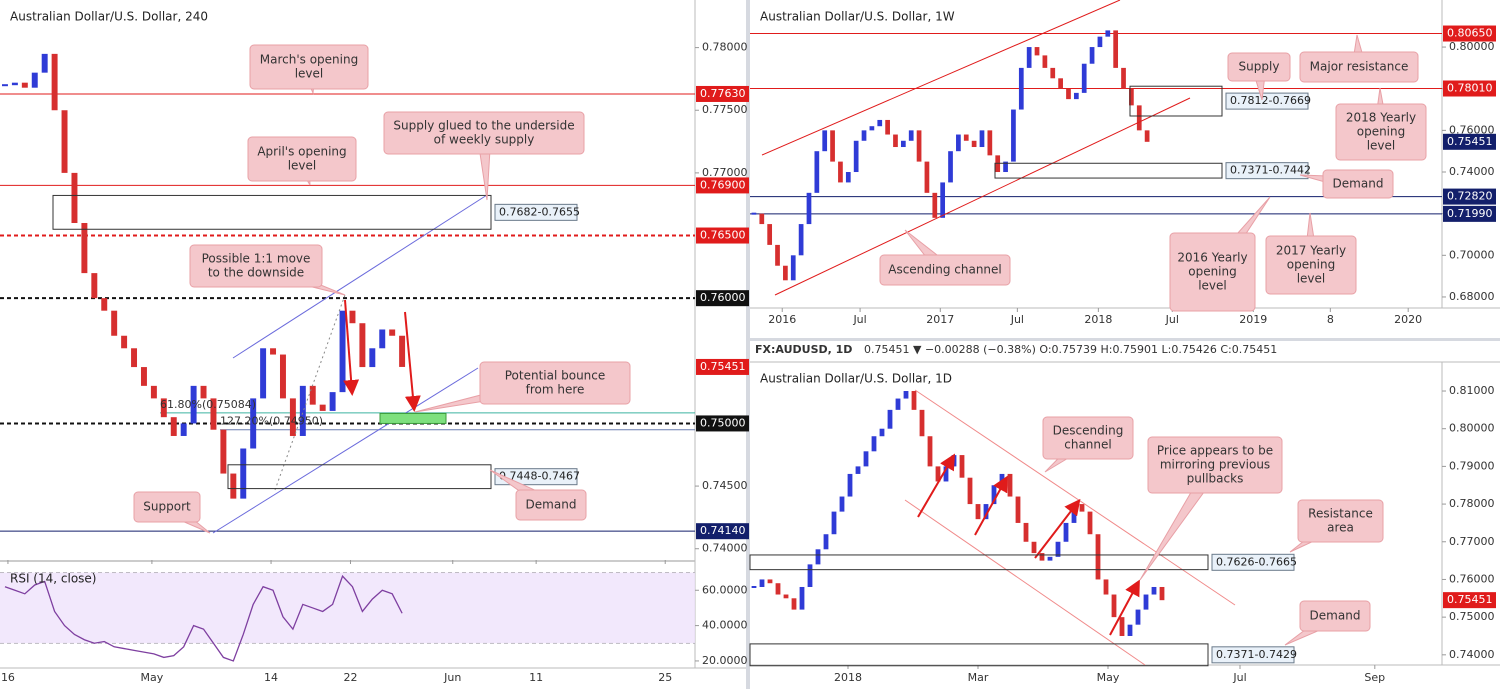 Image resolution: width=1500 pixels, height=689 pixels. What do you see at coordinates (309, 60) in the screenshot?
I see `callout-text: March's opening` at bounding box center [309, 60].